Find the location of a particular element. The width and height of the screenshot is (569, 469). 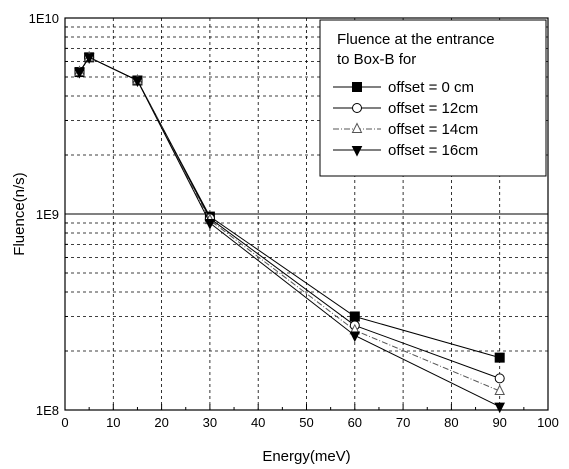

legend-entry: offset = 16cm is located at coordinates (405, 150).